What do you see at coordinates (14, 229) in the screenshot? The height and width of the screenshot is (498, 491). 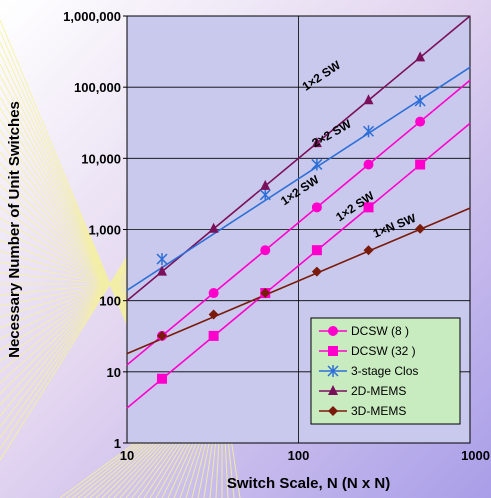 I see `y-axis-title: Necessary Number of Unit Switches` at bounding box center [14, 229].